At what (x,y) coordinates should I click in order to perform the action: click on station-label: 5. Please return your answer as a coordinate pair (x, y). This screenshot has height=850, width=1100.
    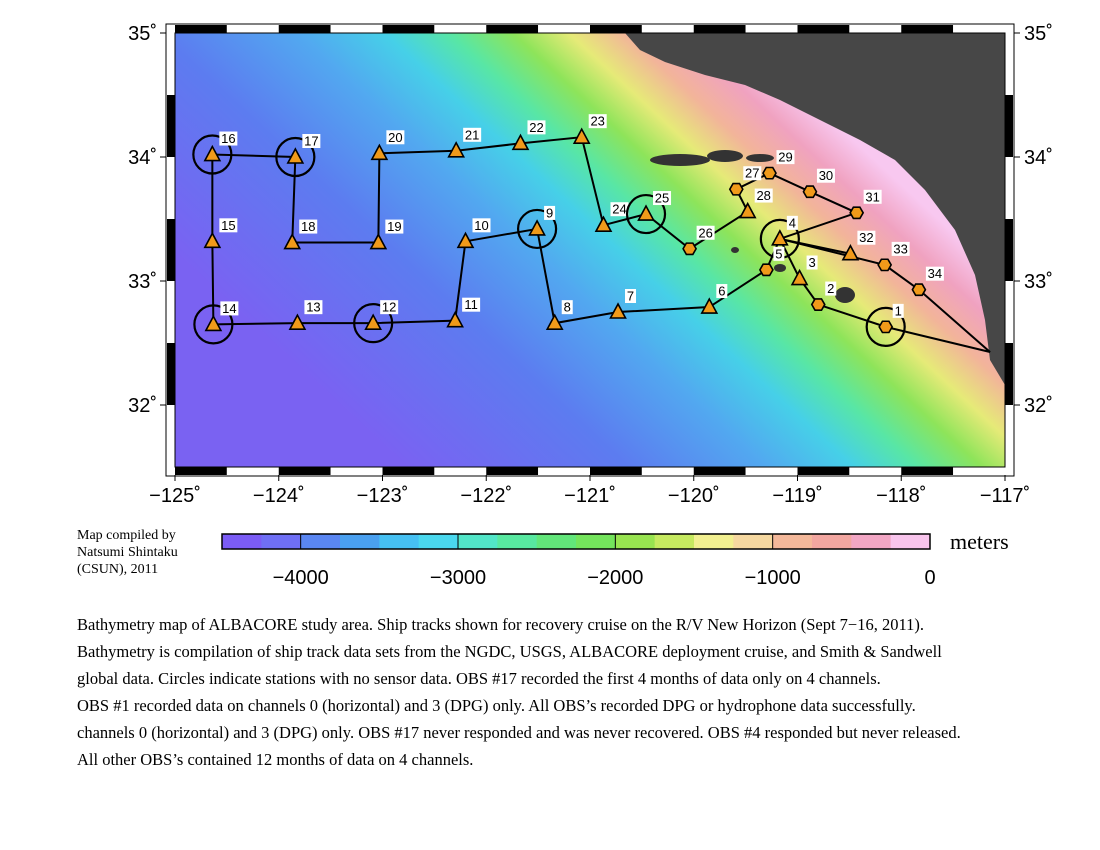
    Looking at the image, I should click on (778, 253).